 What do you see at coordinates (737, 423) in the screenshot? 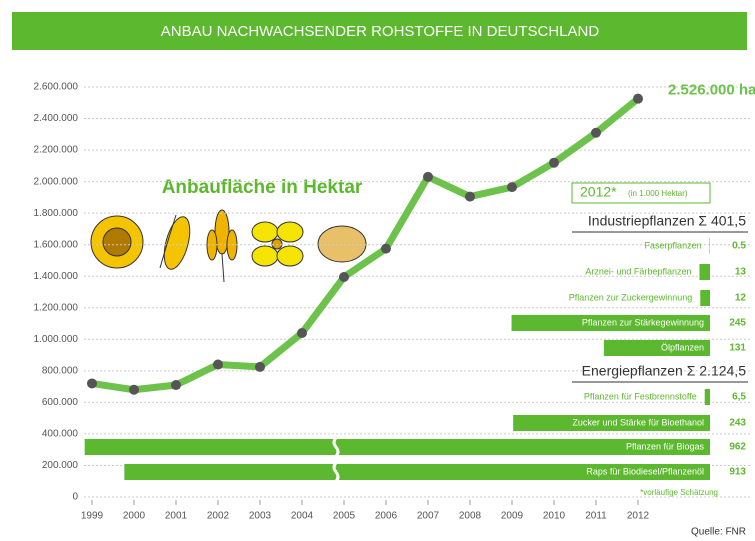
I see `bar-value: 243` at bounding box center [737, 423].